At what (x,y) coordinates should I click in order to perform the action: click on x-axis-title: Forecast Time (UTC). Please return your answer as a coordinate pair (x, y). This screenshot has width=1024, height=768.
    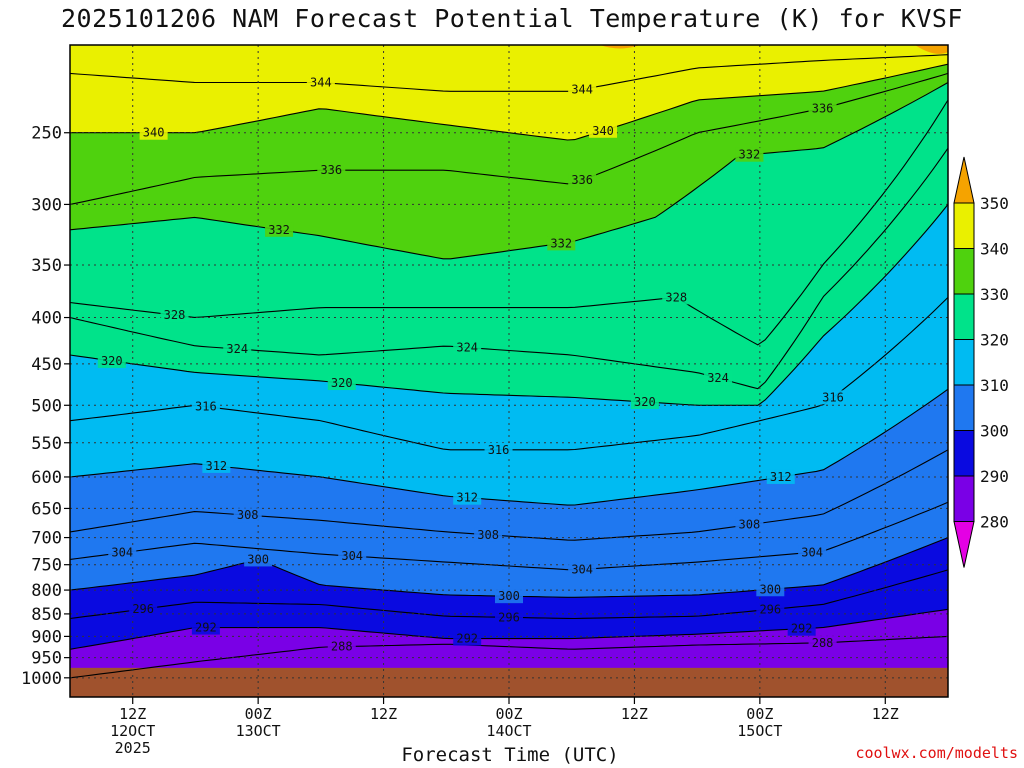
    Looking at the image, I should click on (510, 755).